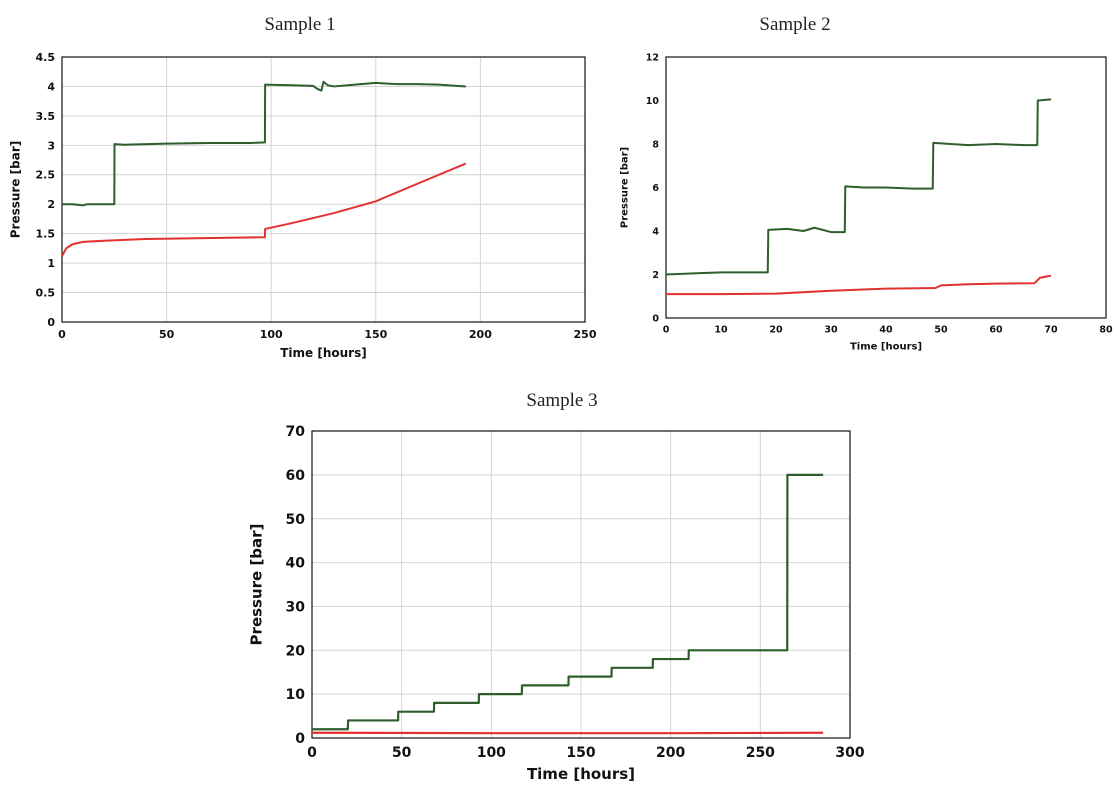 The image size is (1120, 796). Describe the element at coordinates (46, 116) in the screenshot. I see `y-tick-label: 3.5` at that location.